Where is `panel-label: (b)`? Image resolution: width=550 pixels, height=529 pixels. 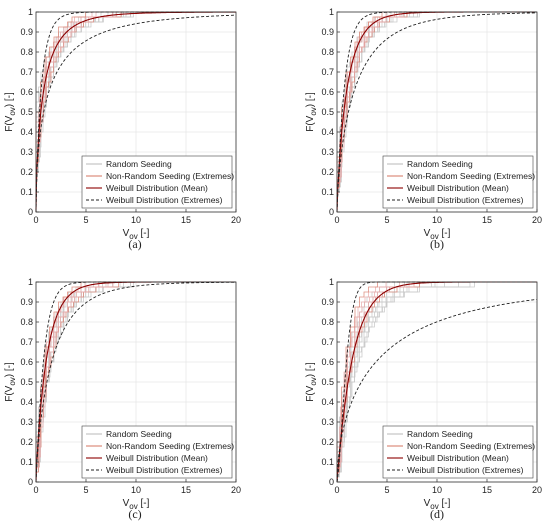 panel-label: (b) is located at coordinates (437, 244).